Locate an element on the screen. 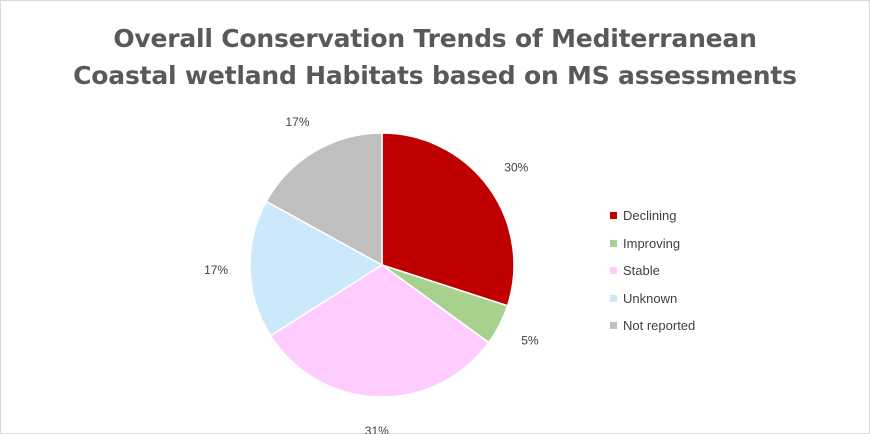  pie-slice-not-reported is located at coordinates (324, 199).